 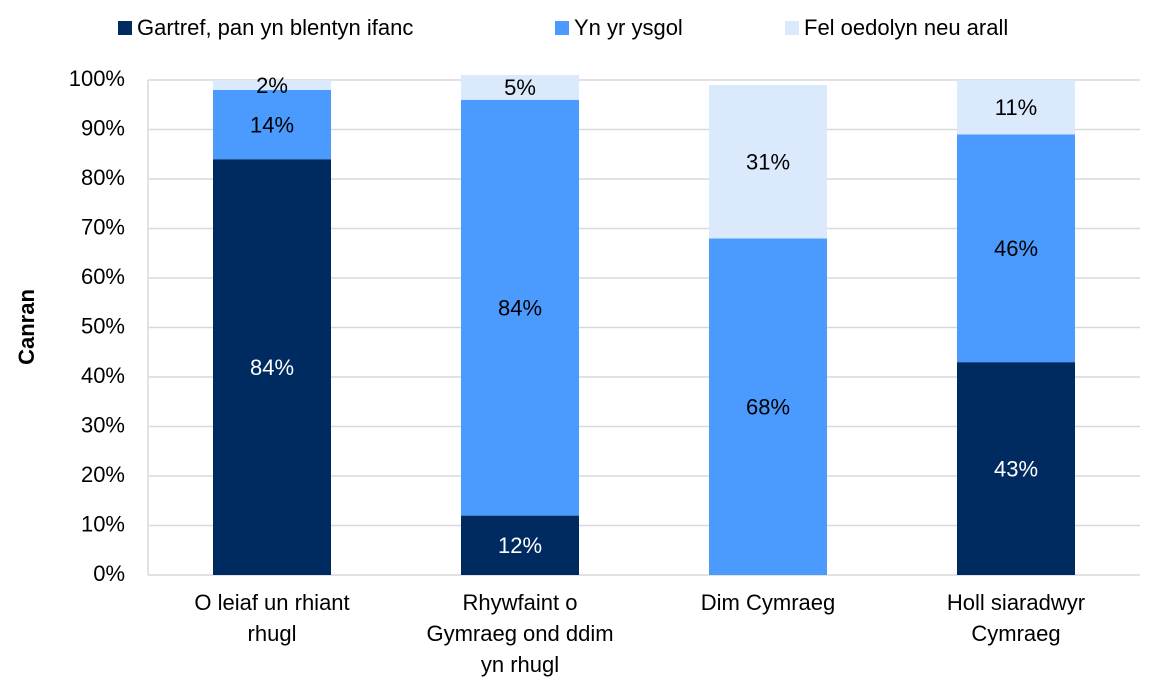 I want to click on y-tick-label: 40%, so click(x=103, y=375).